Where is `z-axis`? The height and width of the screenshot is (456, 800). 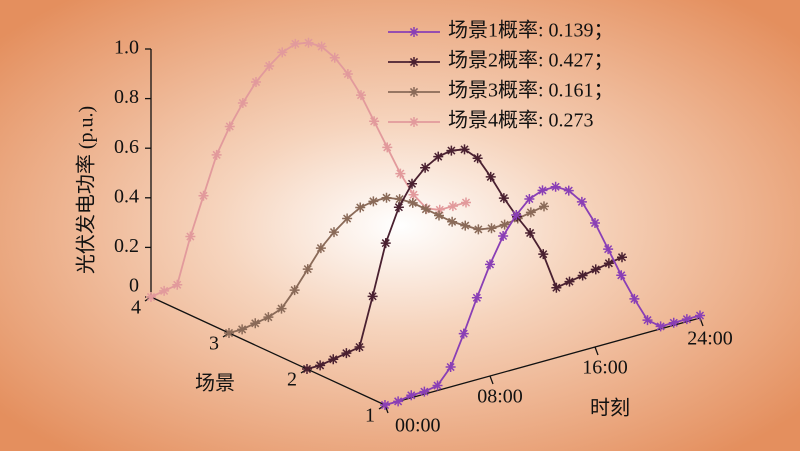
z-axis is located at coordinates (268, 351).